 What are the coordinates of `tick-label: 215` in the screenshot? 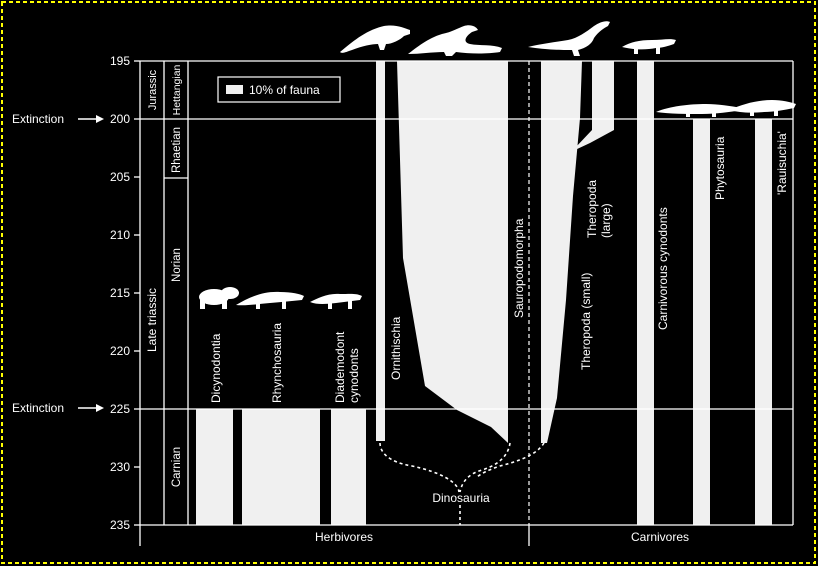 It's located at (120, 293).